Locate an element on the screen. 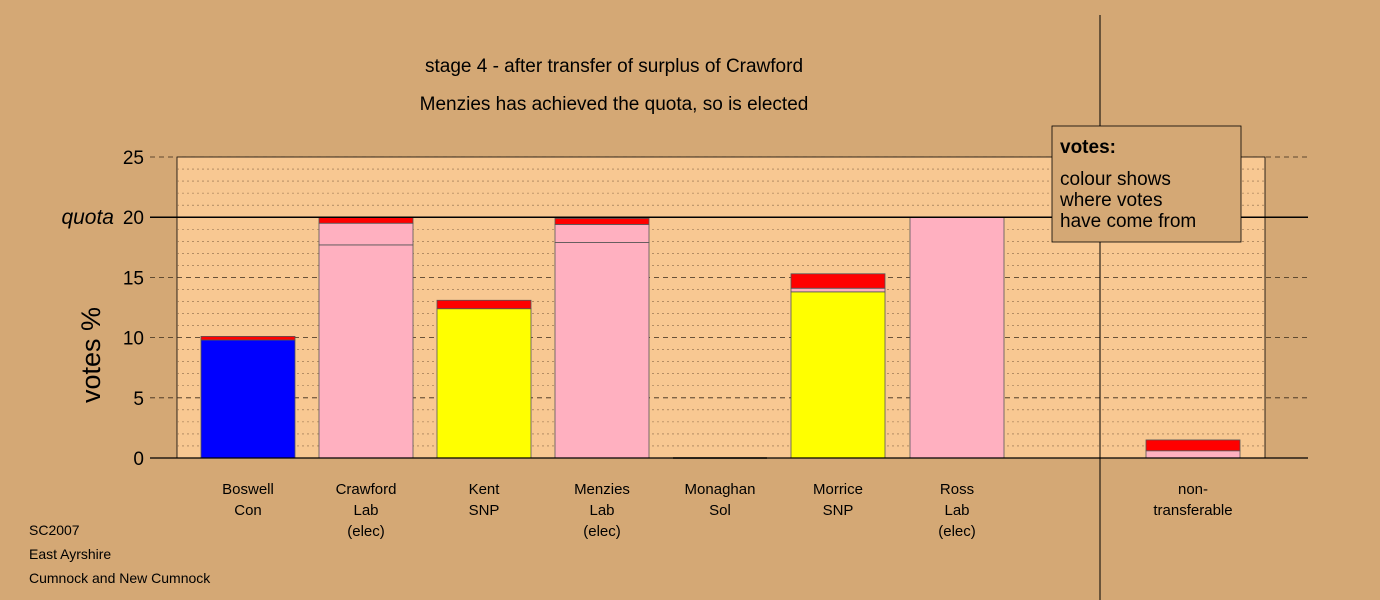 The height and width of the screenshot is (600, 1380). y-tick-label: 15 is located at coordinates (133, 278).